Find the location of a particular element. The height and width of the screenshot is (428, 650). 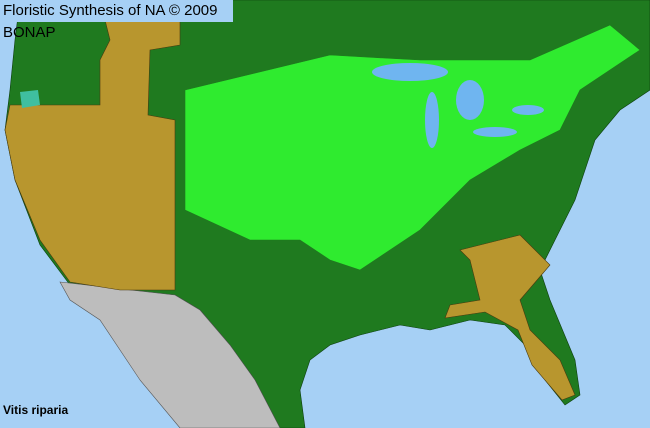

lake-erie is located at coordinates (495, 132).